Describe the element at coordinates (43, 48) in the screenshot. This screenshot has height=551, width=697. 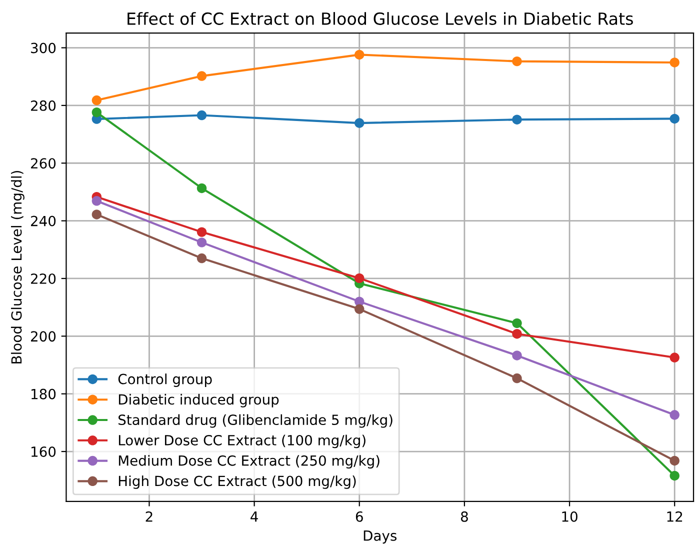
I see `y-tick-label: 300` at that location.